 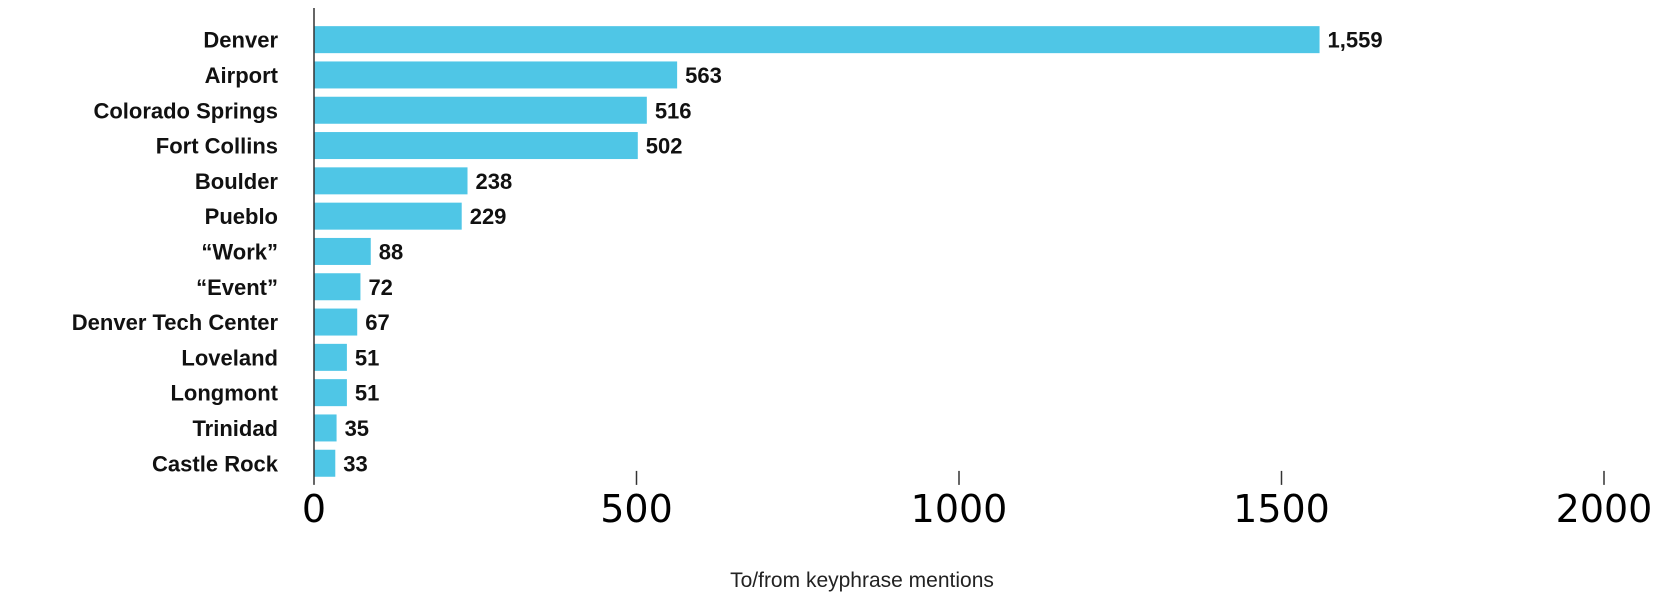 What do you see at coordinates (673, 110) in the screenshot?
I see `value-label: 516` at bounding box center [673, 110].